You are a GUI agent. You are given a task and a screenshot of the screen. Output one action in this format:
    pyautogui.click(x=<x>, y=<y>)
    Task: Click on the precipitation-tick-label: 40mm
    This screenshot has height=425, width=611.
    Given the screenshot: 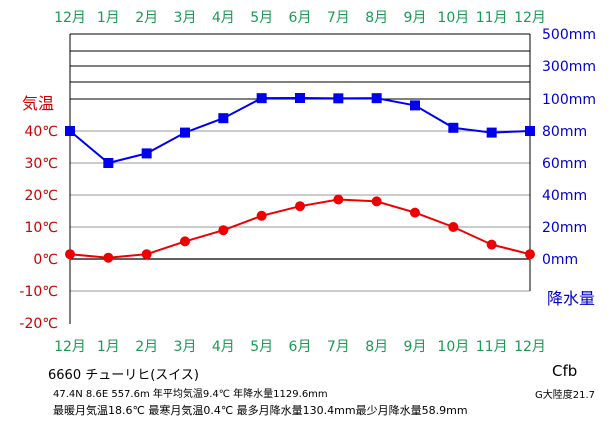 What is the action you would take?
    pyautogui.click(x=564, y=196)
    